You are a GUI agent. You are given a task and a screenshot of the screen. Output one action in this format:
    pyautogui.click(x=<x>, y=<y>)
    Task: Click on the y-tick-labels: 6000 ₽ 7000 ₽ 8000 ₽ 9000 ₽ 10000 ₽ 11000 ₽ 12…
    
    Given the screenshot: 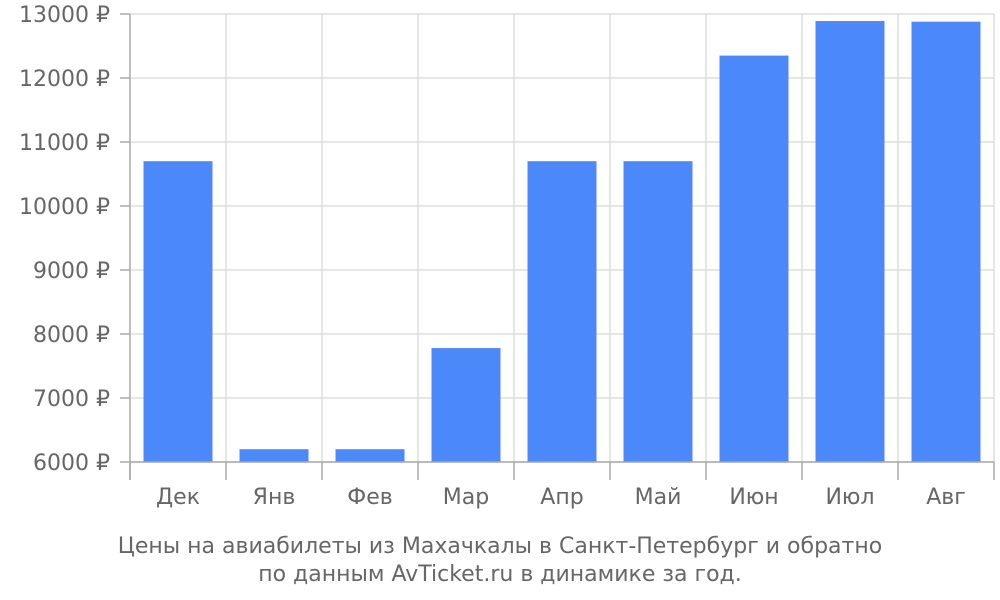 What is the action you would take?
    pyautogui.click(x=64, y=239)
    